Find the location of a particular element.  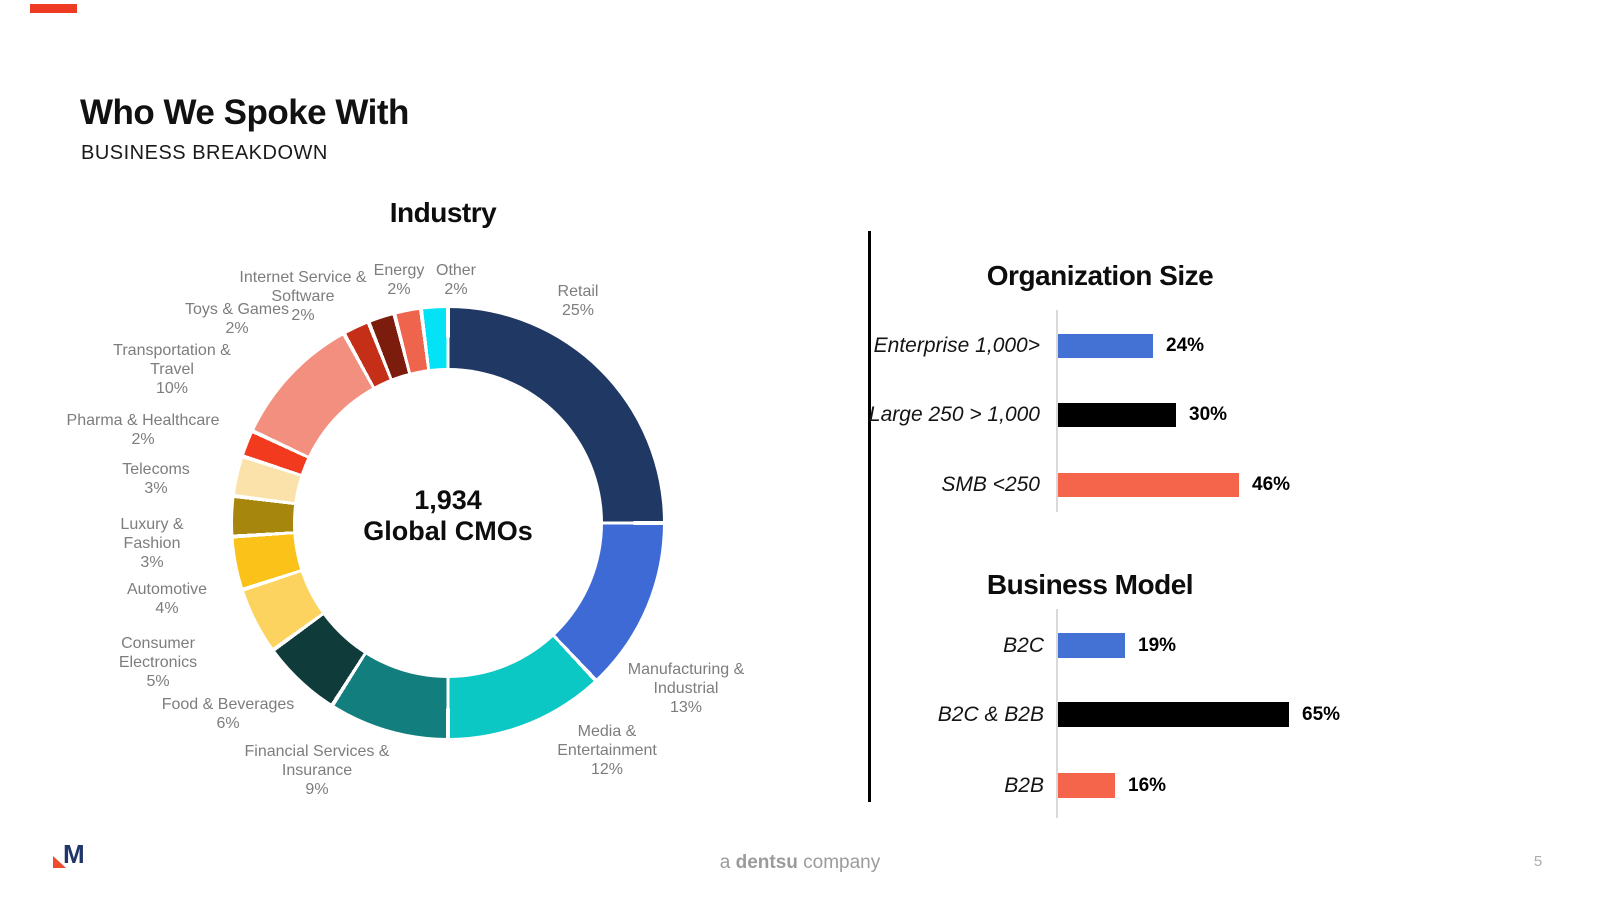

donut-slice-label: Automotive 4% is located at coordinates (167, 599).